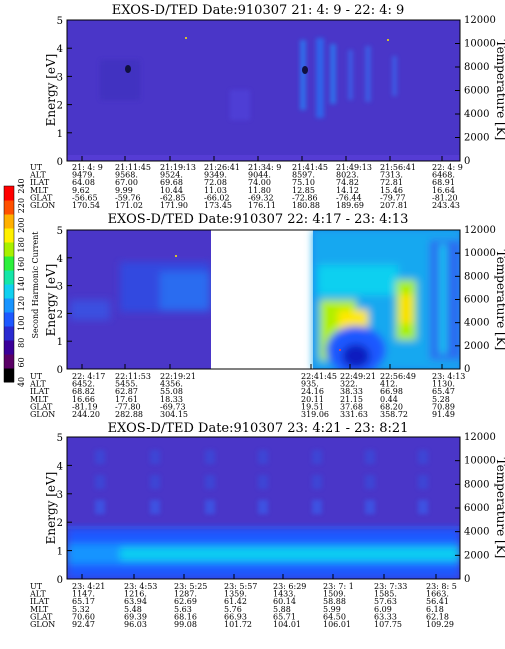  What do you see at coordinates (499, 300) in the screenshot?
I see `panel-2-y2-axis-label: Temperature [K]` at bounding box center [499, 300].